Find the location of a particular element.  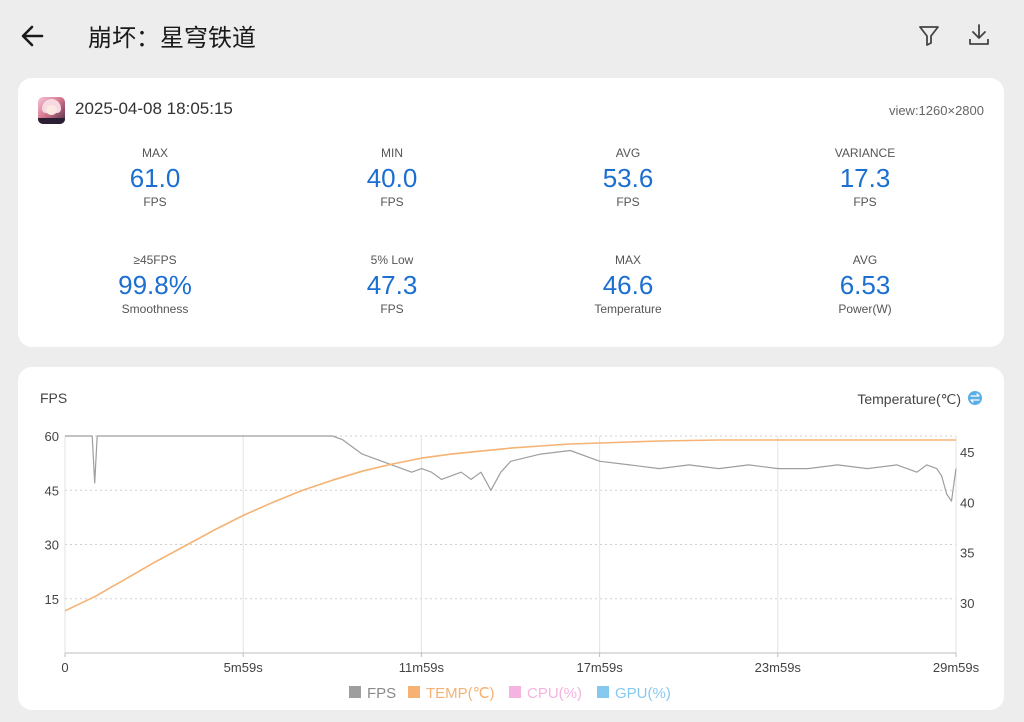

game-app-icon is located at coordinates (51, 110).